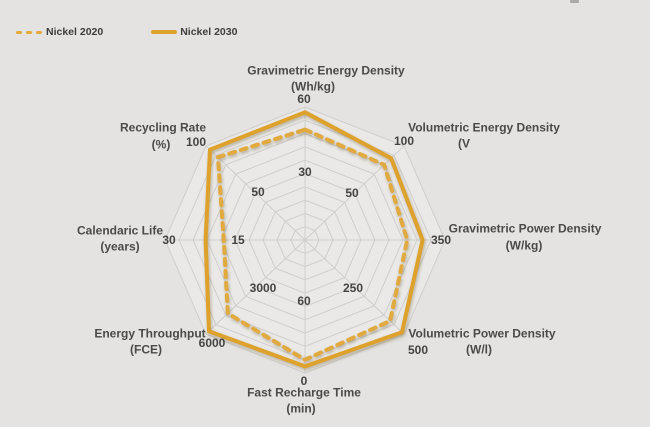 The width and height of the screenshot is (650, 427). What do you see at coordinates (209, 32) in the screenshot?
I see `legend-label: Nickel 2030` at bounding box center [209, 32].